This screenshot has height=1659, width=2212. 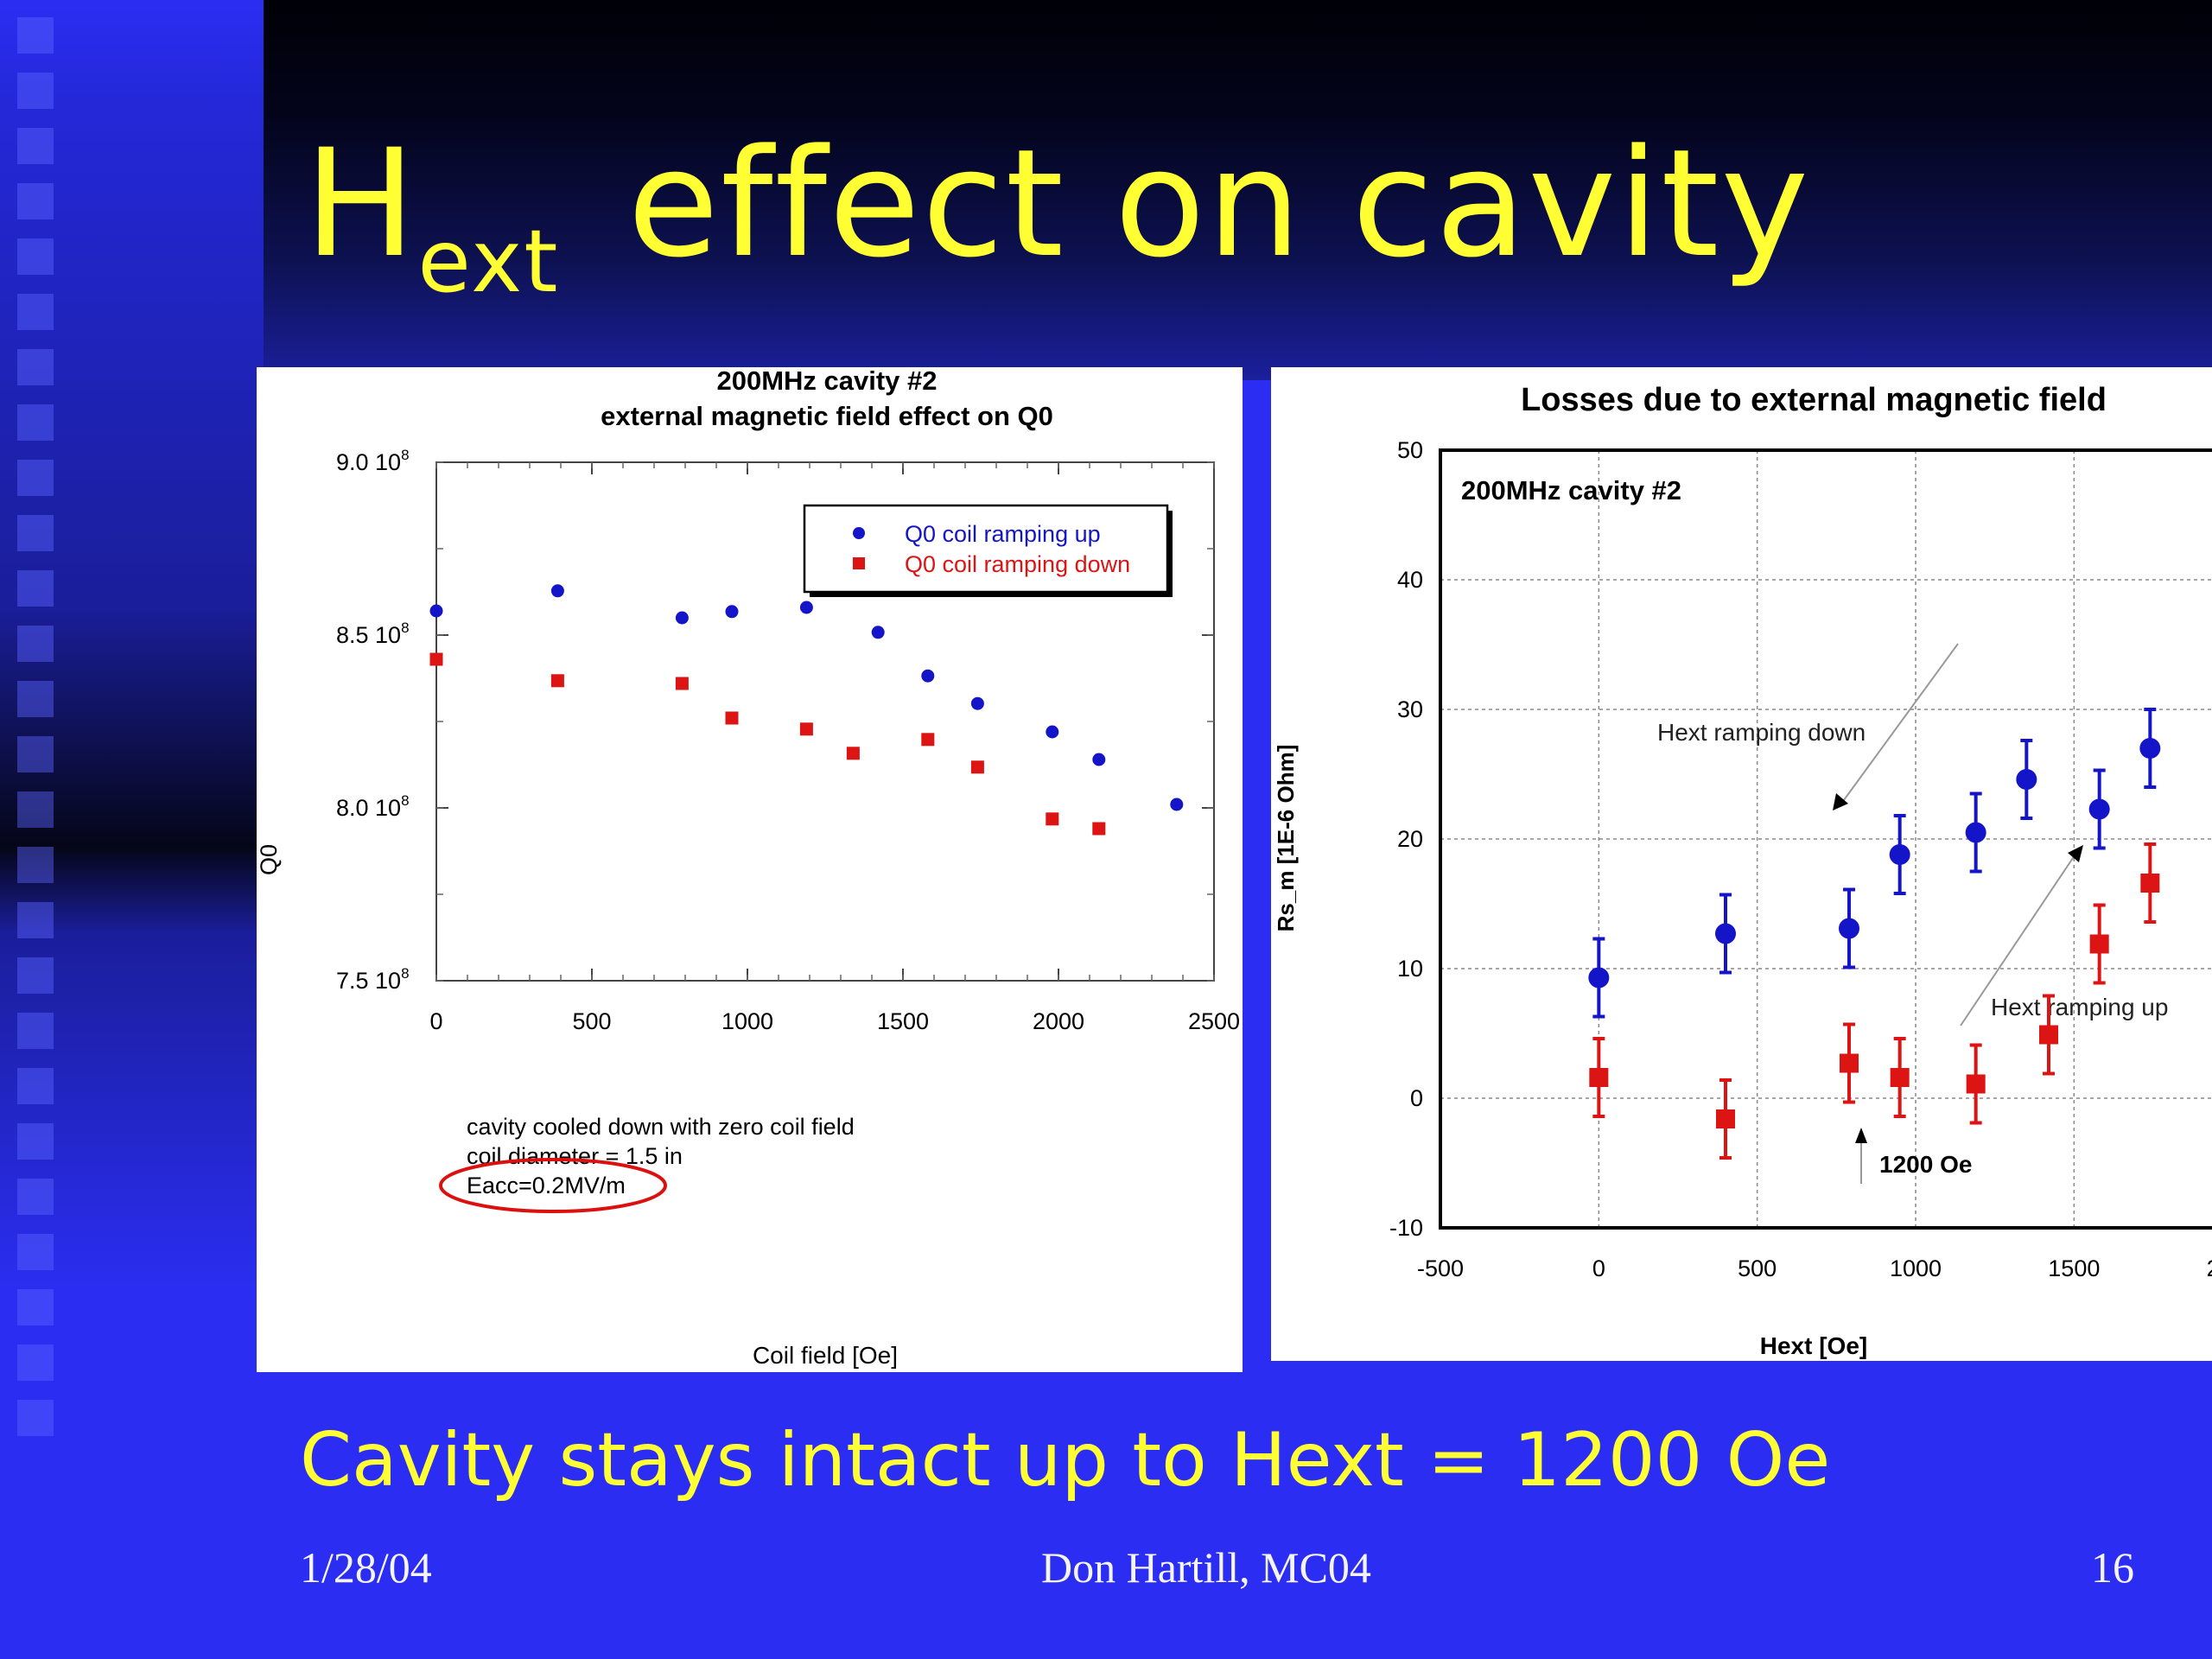 I want to click on q0-annotation-2: coil diameter = 1.5 in, so click(x=575, y=1156).